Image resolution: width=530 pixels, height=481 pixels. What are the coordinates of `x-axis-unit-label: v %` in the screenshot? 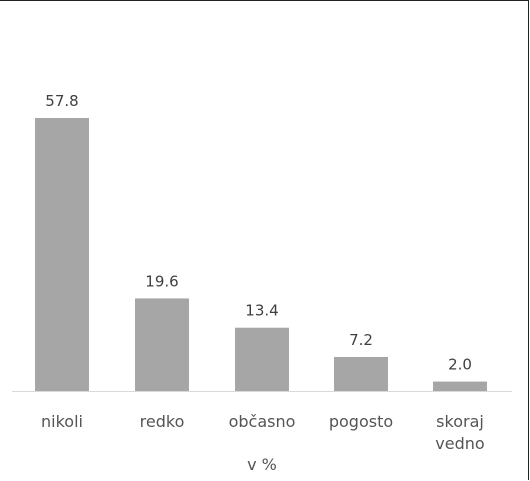 It's located at (262, 464).